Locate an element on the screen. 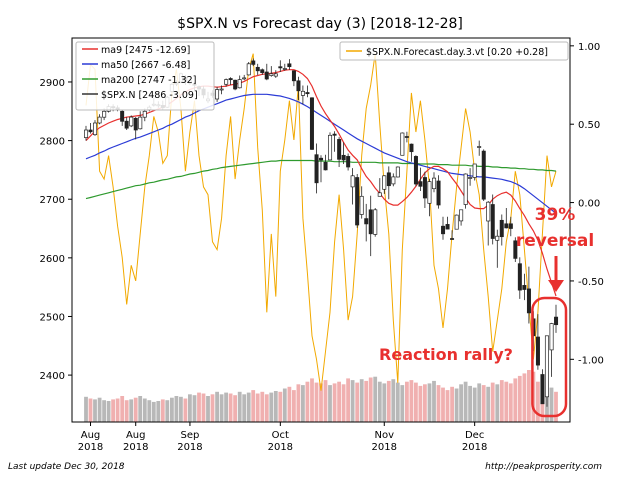 The height and width of the screenshot is (480, 640). chart-title: $SPX.N vs Forecast day (3) [2018-12-28] is located at coordinates (320, 24).